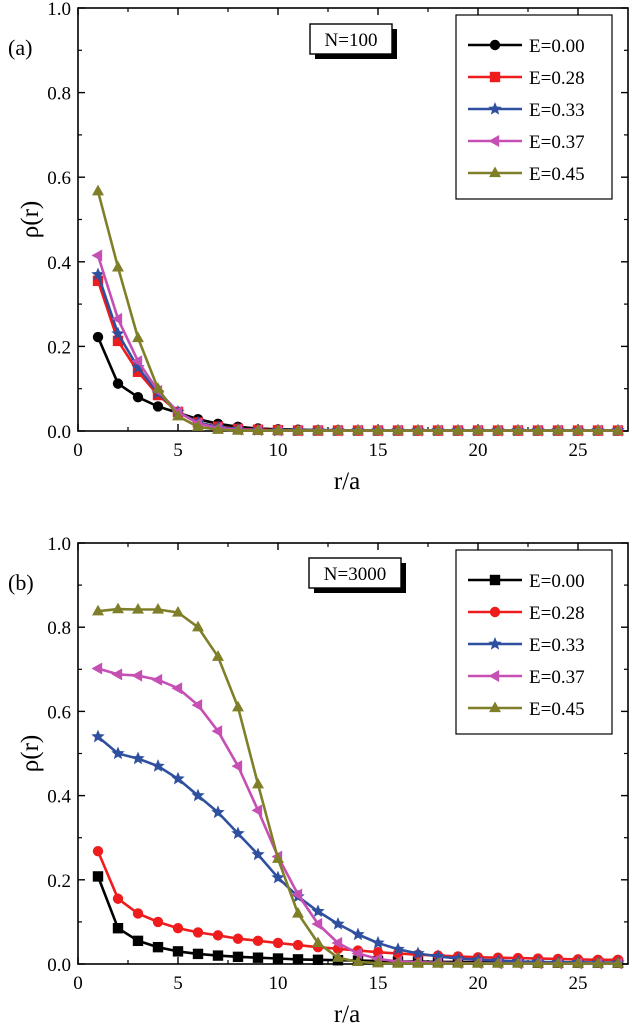  I want to click on legend-label: E=0.33, so click(557, 110).